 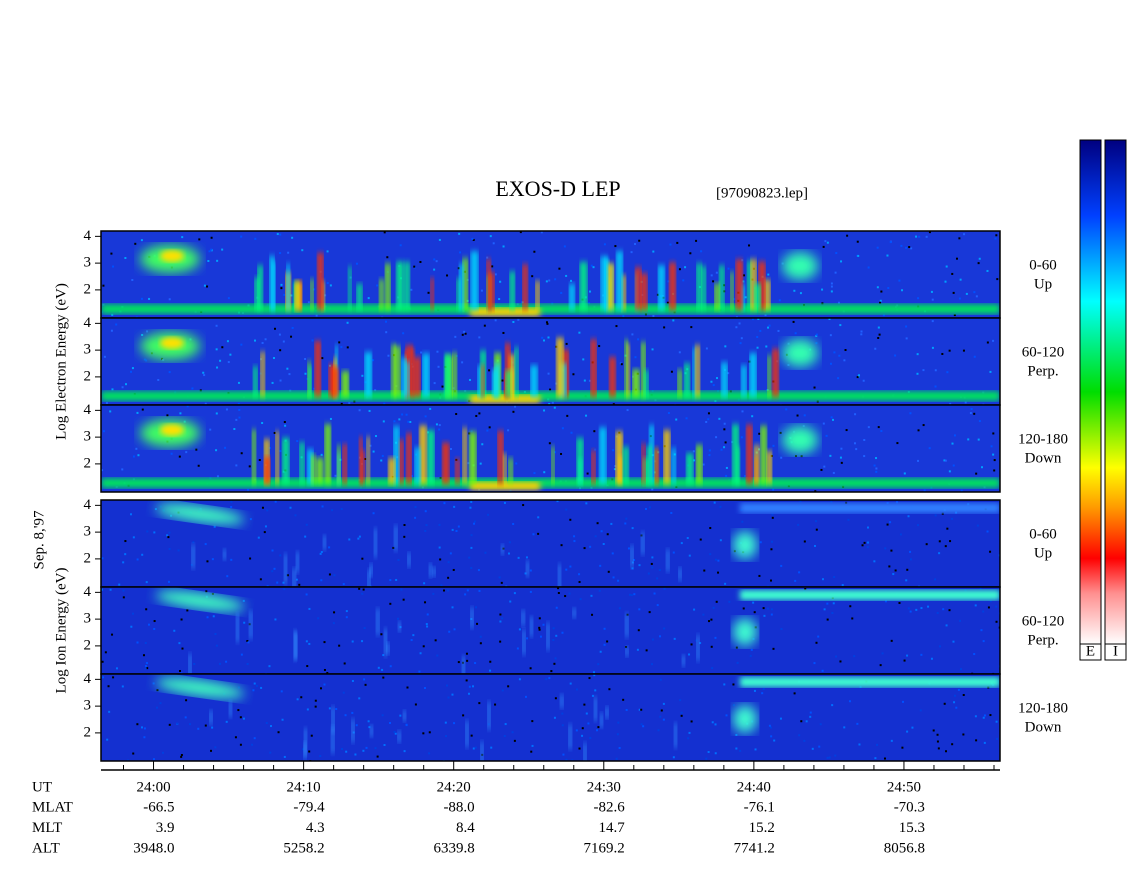 What do you see at coordinates (88, 463) in the screenshot?
I see `y-tick-label: 2` at bounding box center [88, 463].